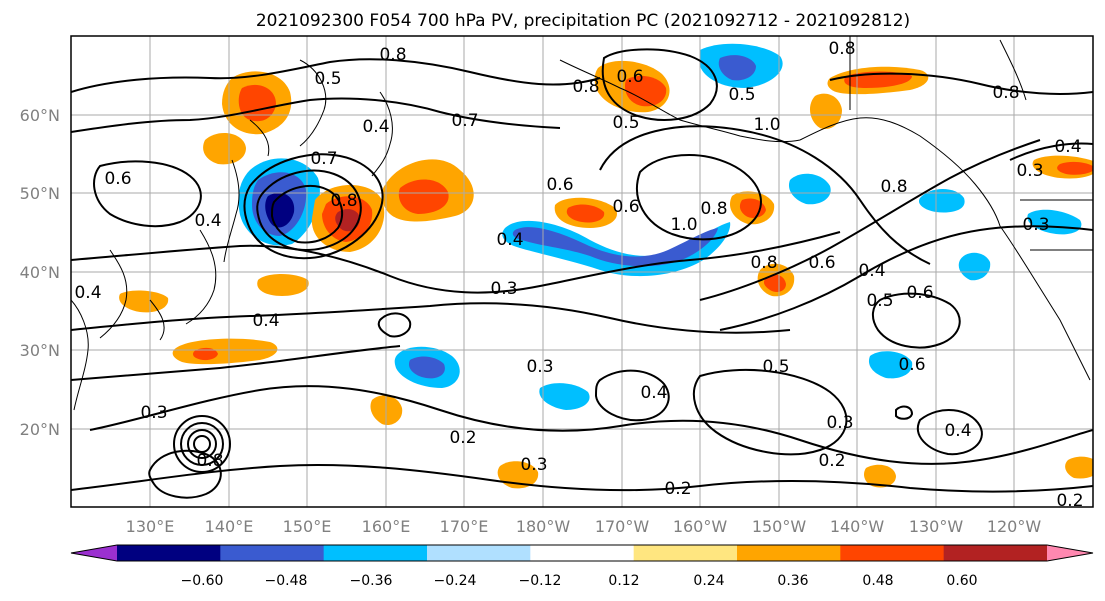 This screenshot has width=1105, height=601. What do you see at coordinates (622, 526) in the screenshot?
I see `lon-tick-label: 170°W` at bounding box center [622, 526].